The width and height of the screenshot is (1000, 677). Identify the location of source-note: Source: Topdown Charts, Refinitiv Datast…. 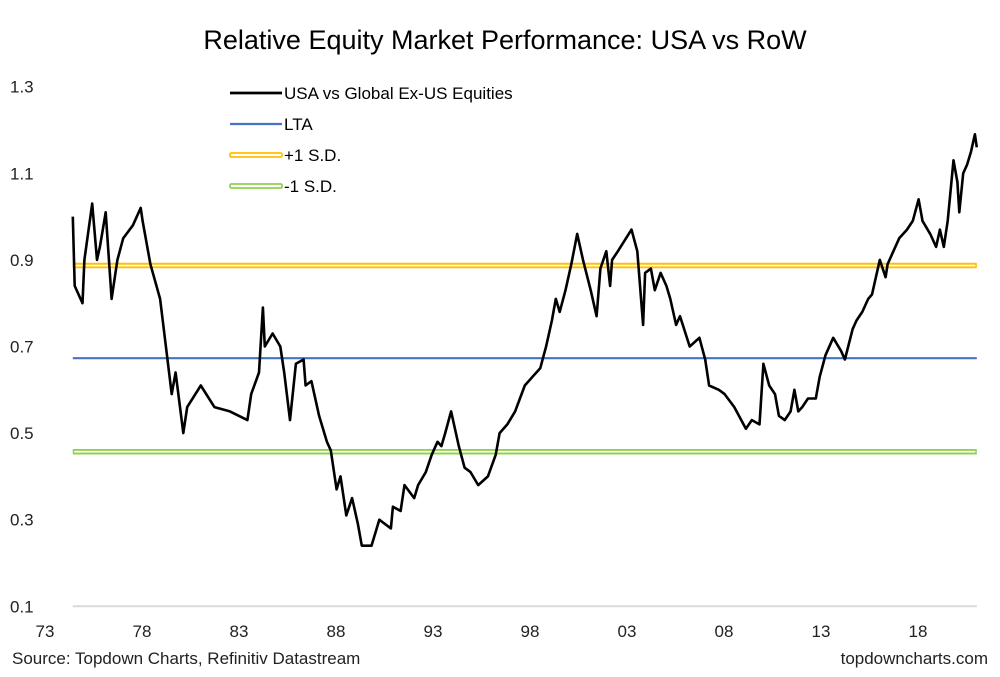
(186, 658).